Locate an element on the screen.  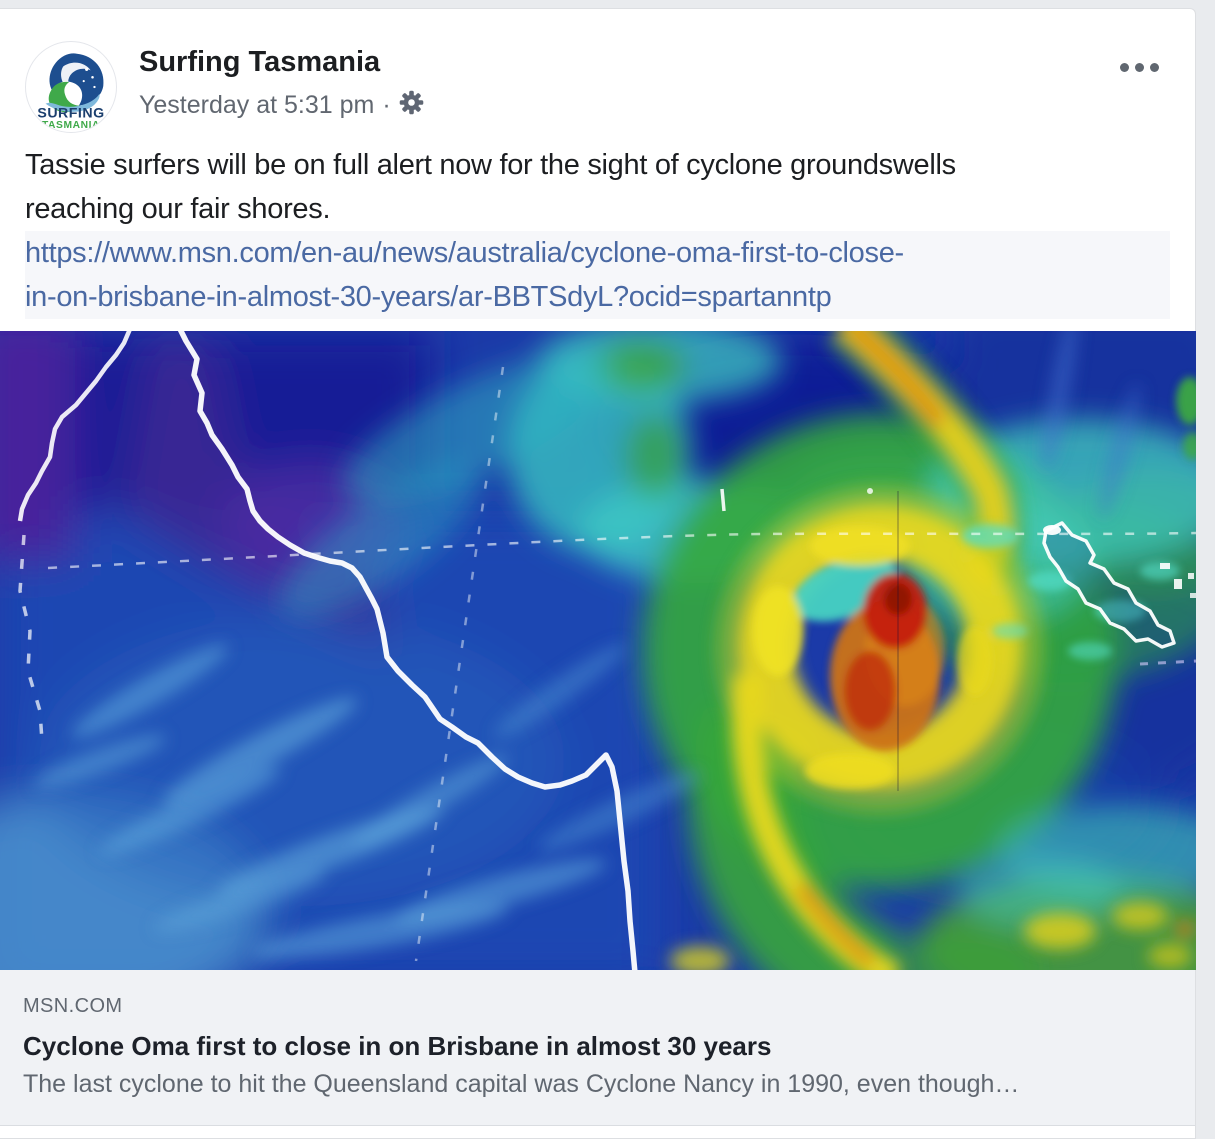
card-footer-divider is located at coordinates (597, 1131).